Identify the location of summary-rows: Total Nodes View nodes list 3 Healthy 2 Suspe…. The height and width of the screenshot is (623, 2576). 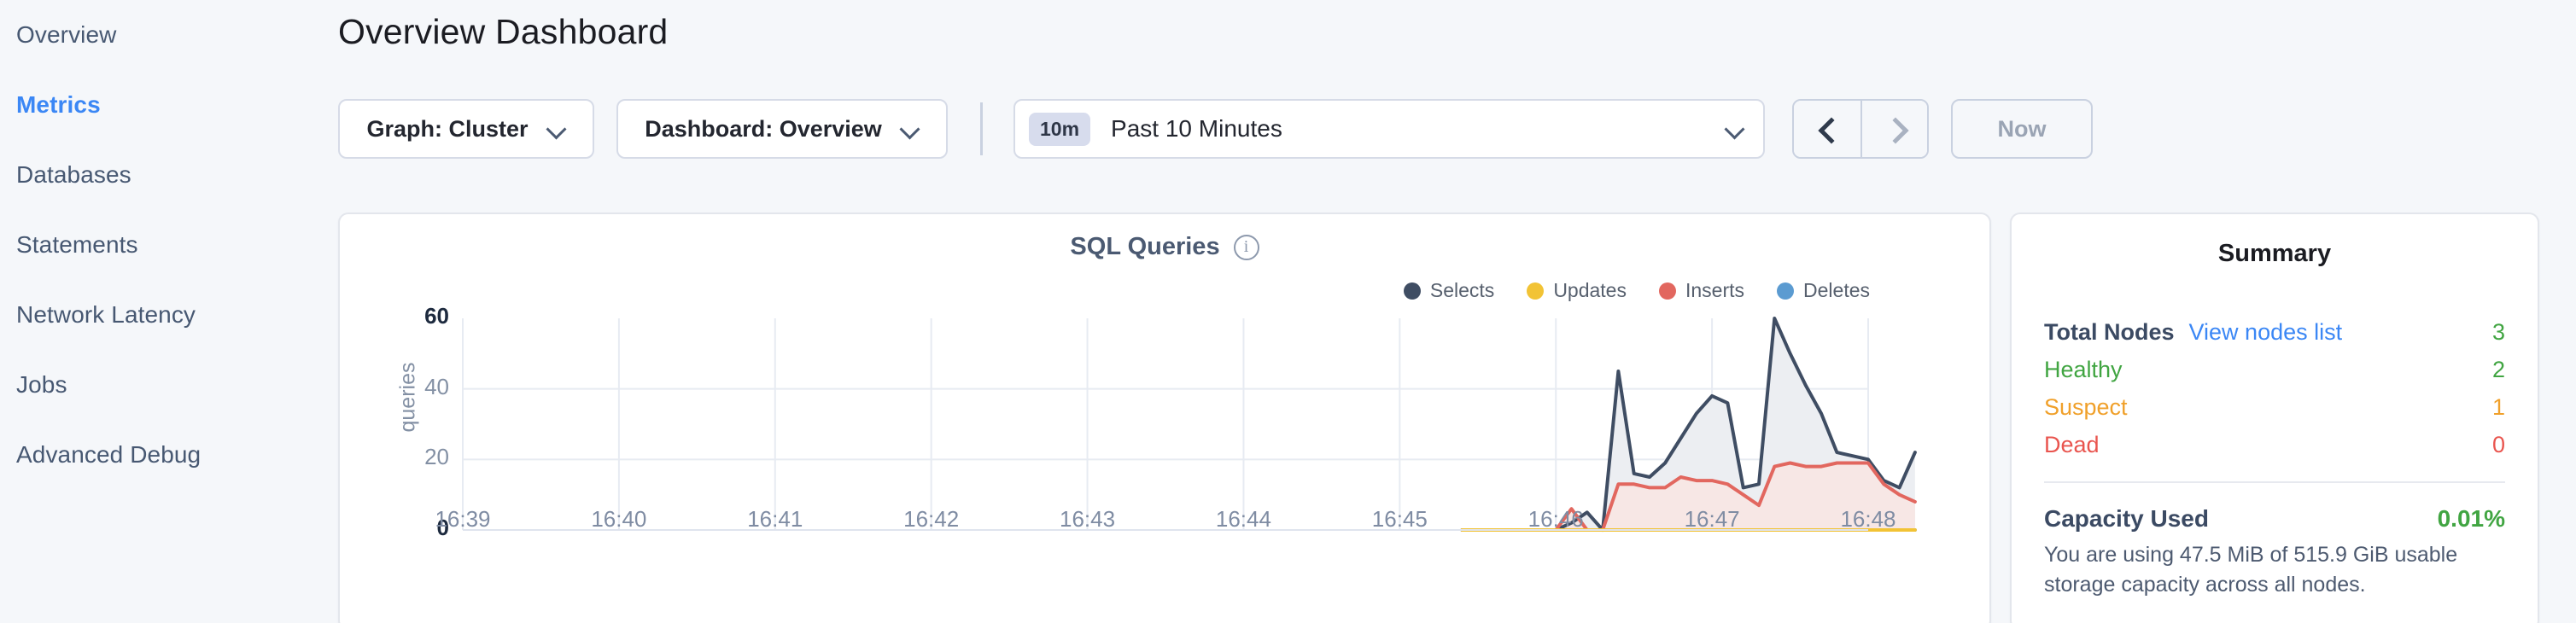
(2274, 388).